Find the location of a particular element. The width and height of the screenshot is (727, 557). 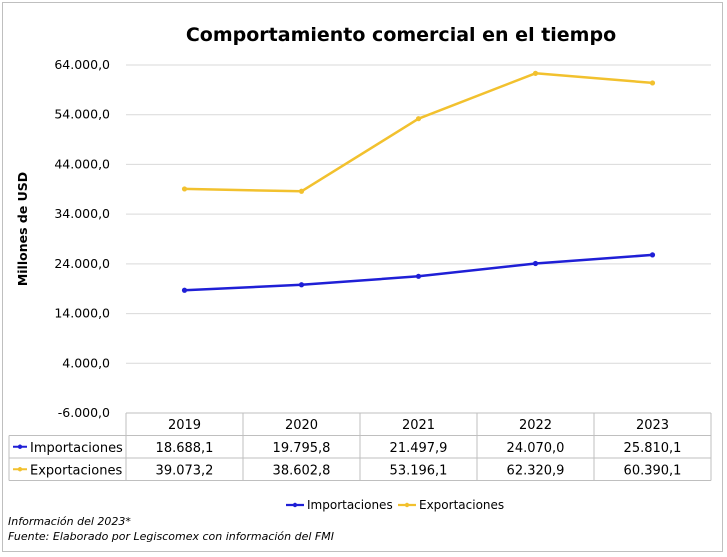

data-label: 53.196,1 is located at coordinates (419, 470).